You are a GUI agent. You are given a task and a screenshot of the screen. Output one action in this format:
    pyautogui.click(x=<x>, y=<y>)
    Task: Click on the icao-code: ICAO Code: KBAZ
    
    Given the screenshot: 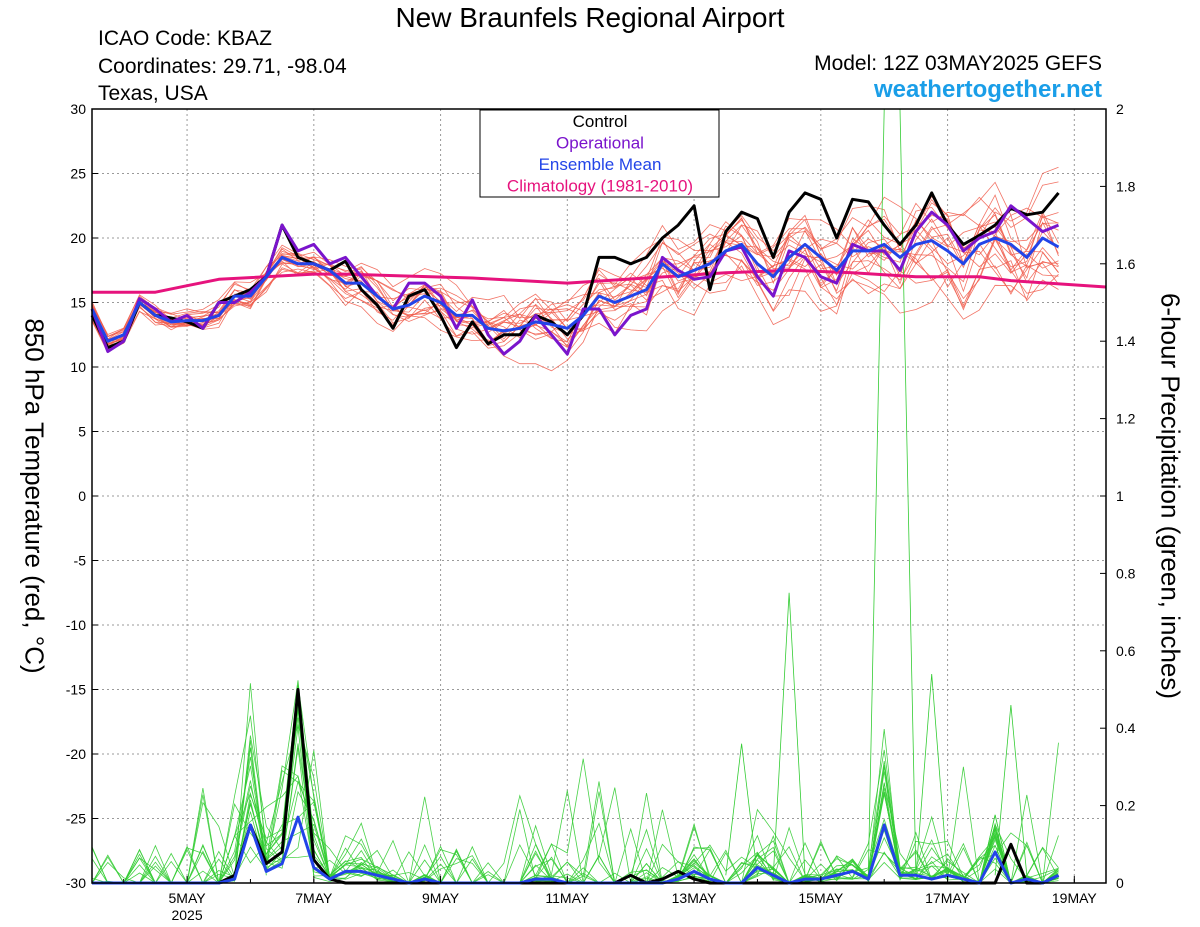 What is the action you would take?
    pyautogui.click(x=185, y=38)
    